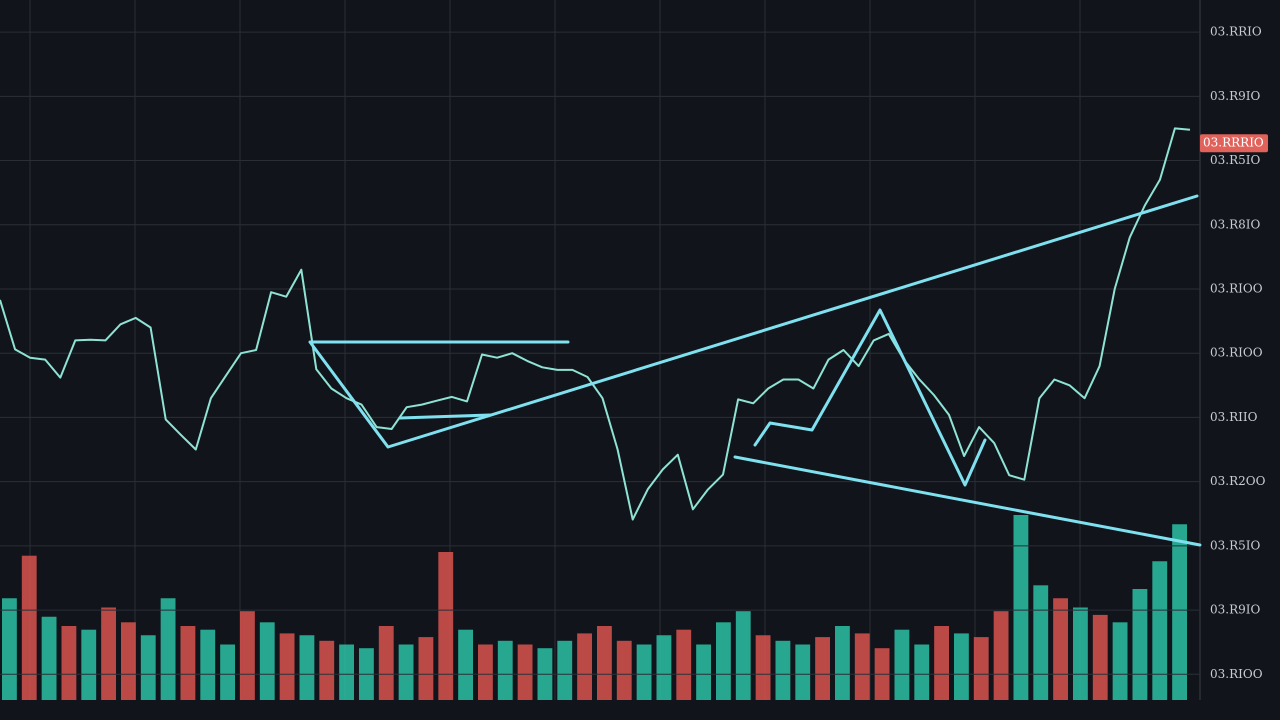  I want to click on y-tick-label: 03.R8IO, so click(1235, 224).